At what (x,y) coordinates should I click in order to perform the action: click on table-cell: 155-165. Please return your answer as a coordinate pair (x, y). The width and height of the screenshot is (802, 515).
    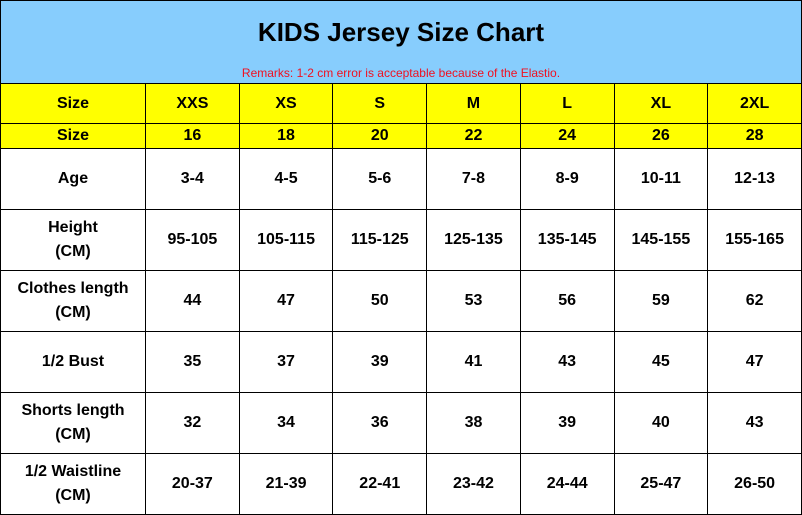
    Looking at the image, I should click on (754, 240).